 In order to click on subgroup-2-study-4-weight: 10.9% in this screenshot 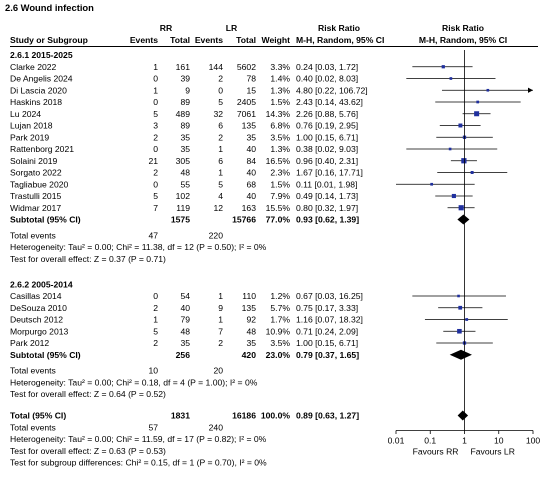, I will do `click(278, 331)`.